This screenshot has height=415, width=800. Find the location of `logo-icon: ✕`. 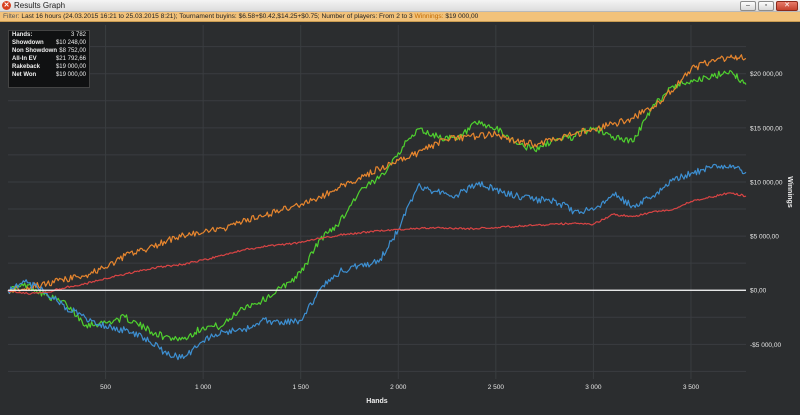

logo-icon: ✕ is located at coordinates (6, 5).